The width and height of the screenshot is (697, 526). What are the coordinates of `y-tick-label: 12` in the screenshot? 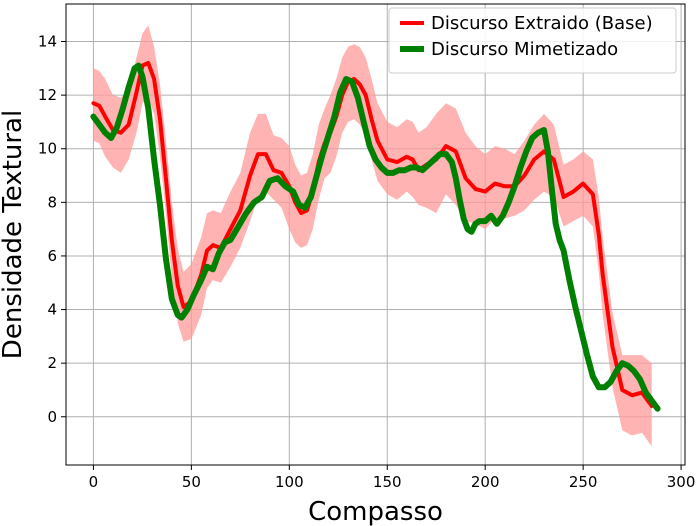 It's located at (47, 95).